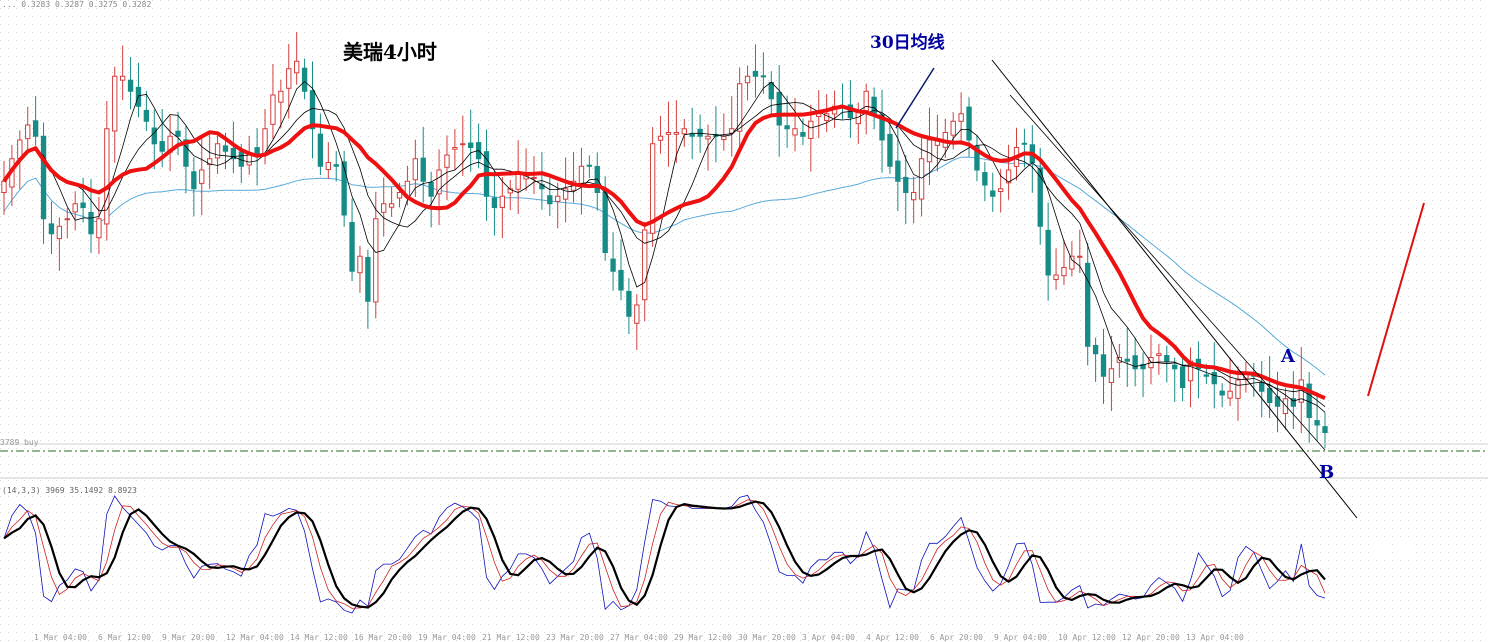 The height and width of the screenshot is (642, 1488). What do you see at coordinates (1215, 637) in the screenshot?
I see `x-tick-label: 13 Apr 04:00` at bounding box center [1215, 637].